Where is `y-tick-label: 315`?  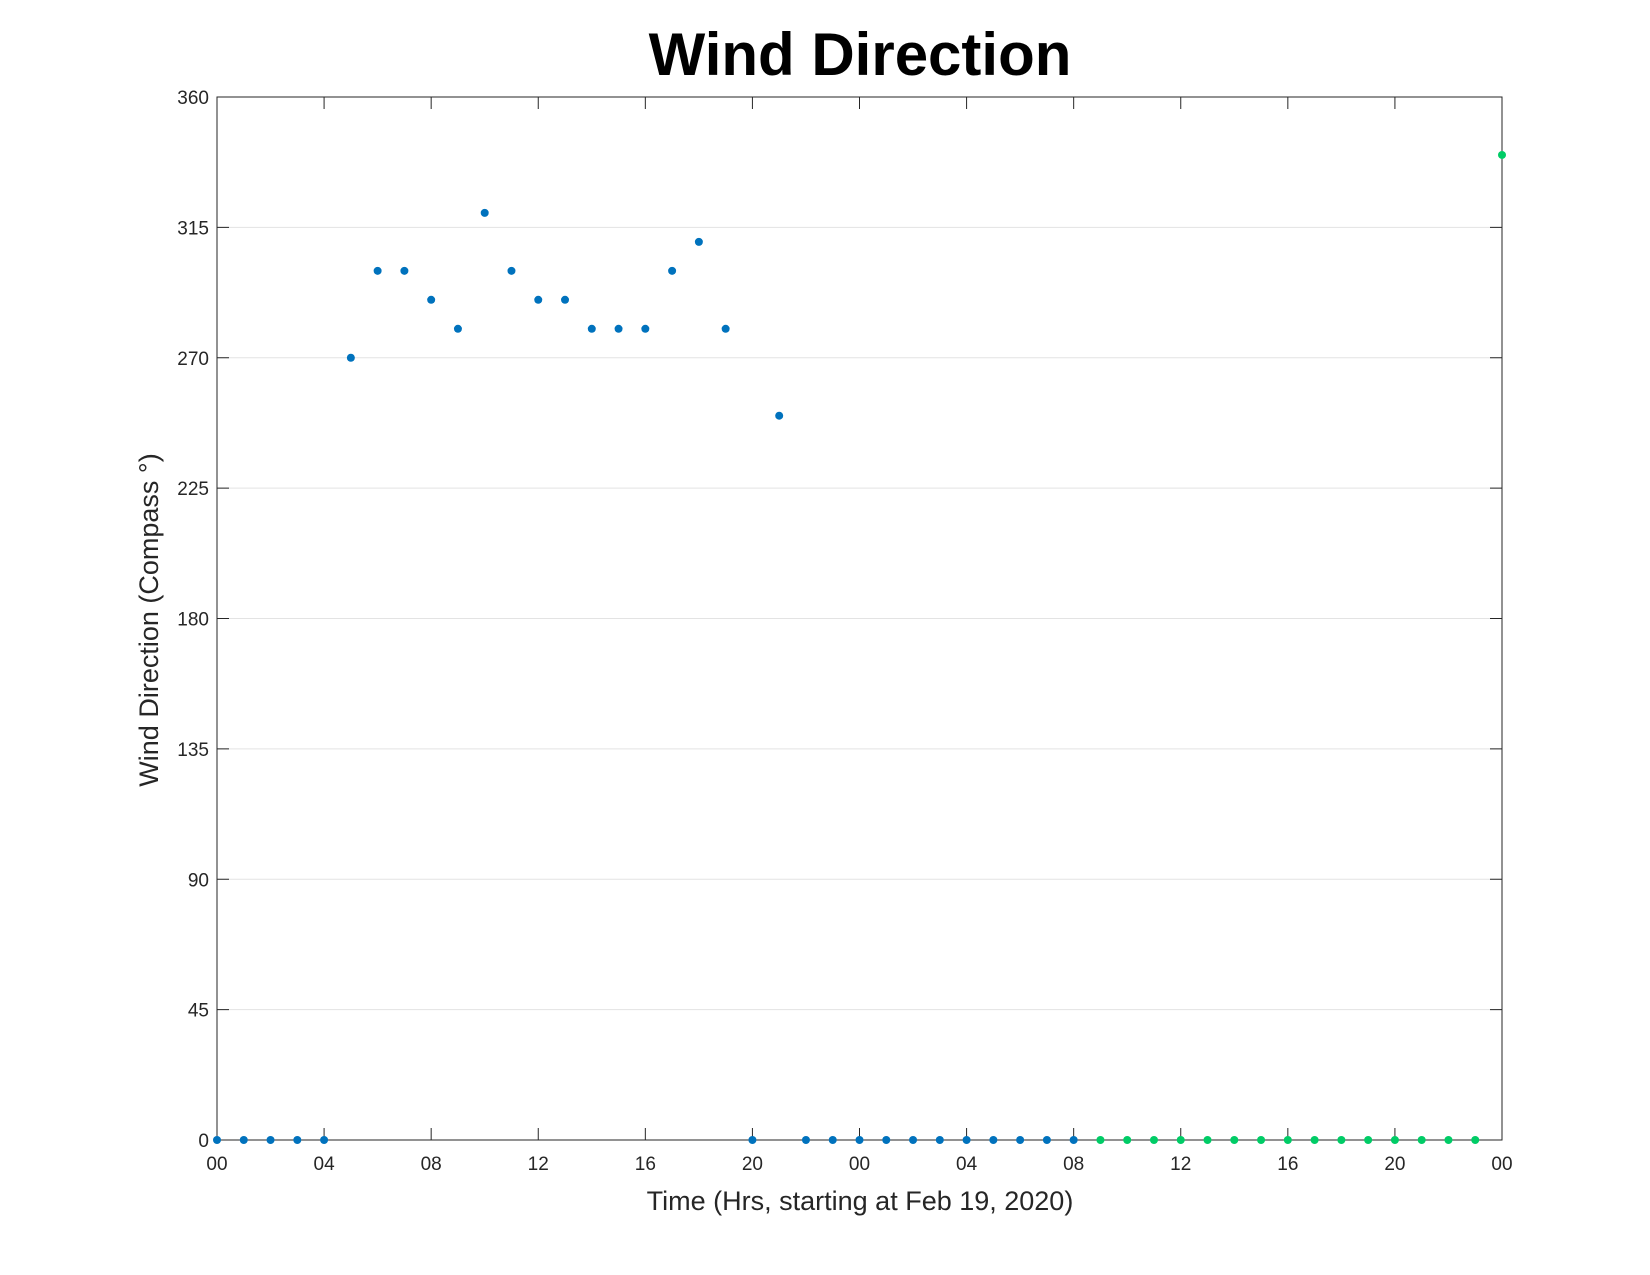 y-tick-label: 315 is located at coordinates (193, 228).